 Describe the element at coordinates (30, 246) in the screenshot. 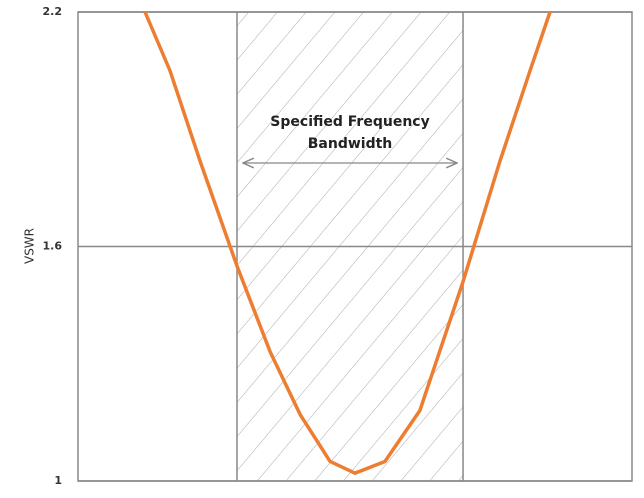

I see `y-axis-label: VSWR` at that location.